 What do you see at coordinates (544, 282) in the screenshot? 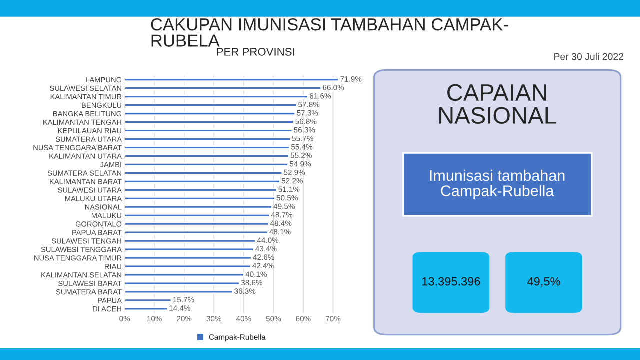
I see `text: 49,5%` at bounding box center [544, 282].